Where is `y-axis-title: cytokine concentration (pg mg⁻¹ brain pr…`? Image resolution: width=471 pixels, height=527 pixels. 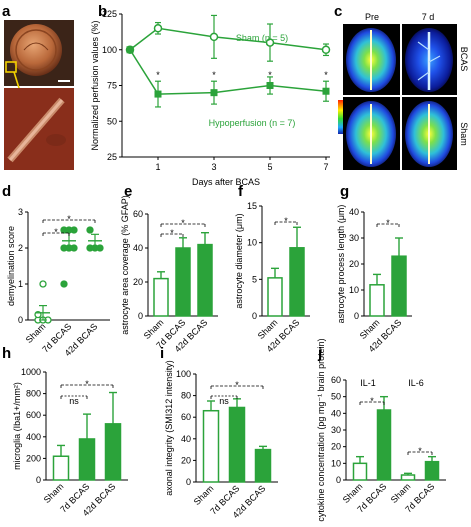 y-axis-title: cytokine concentration (pg mg⁻¹ brain pr… is located at coordinates (321, 429).